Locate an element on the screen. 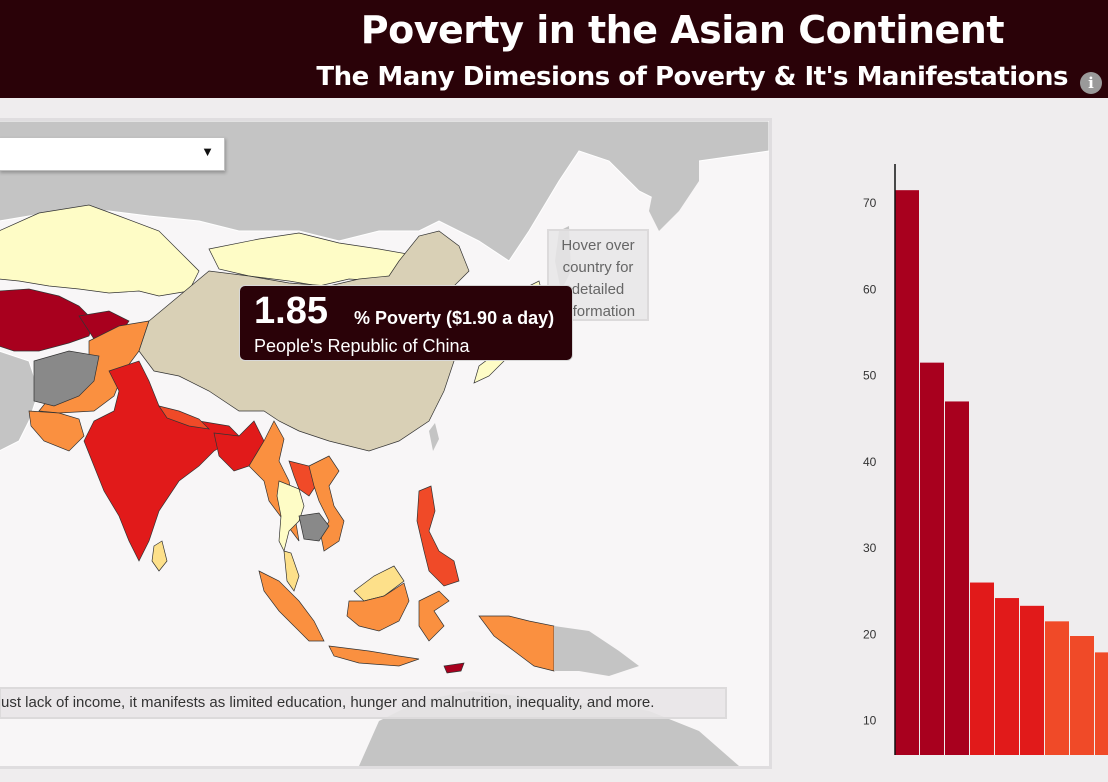 Image resolution: width=1108 pixels, height=782 pixels. y-tick-label: 40 is located at coordinates (870, 462).